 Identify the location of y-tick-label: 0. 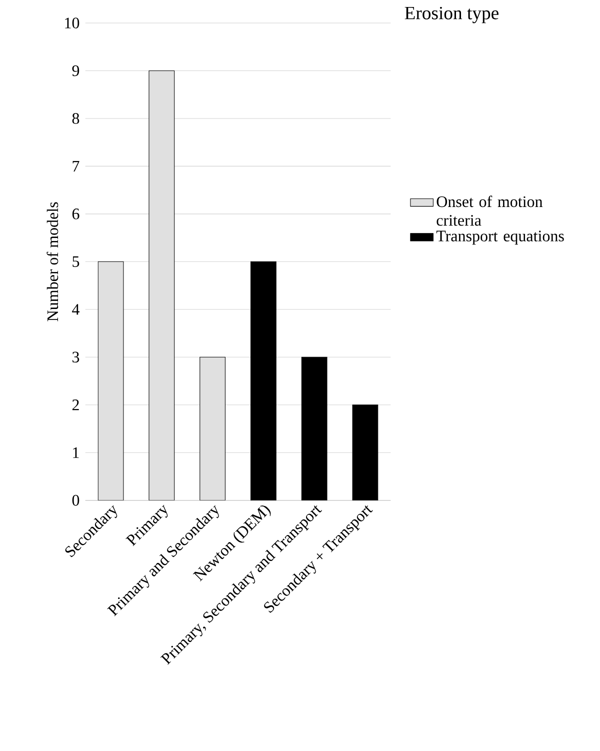
(76, 500).